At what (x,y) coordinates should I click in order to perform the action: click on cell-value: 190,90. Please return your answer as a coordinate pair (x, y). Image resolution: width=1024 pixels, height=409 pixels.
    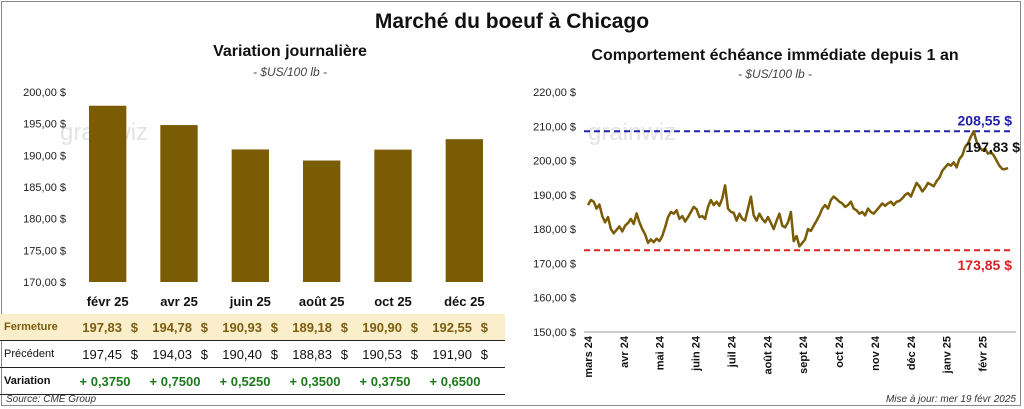
    Looking at the image, I should click on (382, 327).